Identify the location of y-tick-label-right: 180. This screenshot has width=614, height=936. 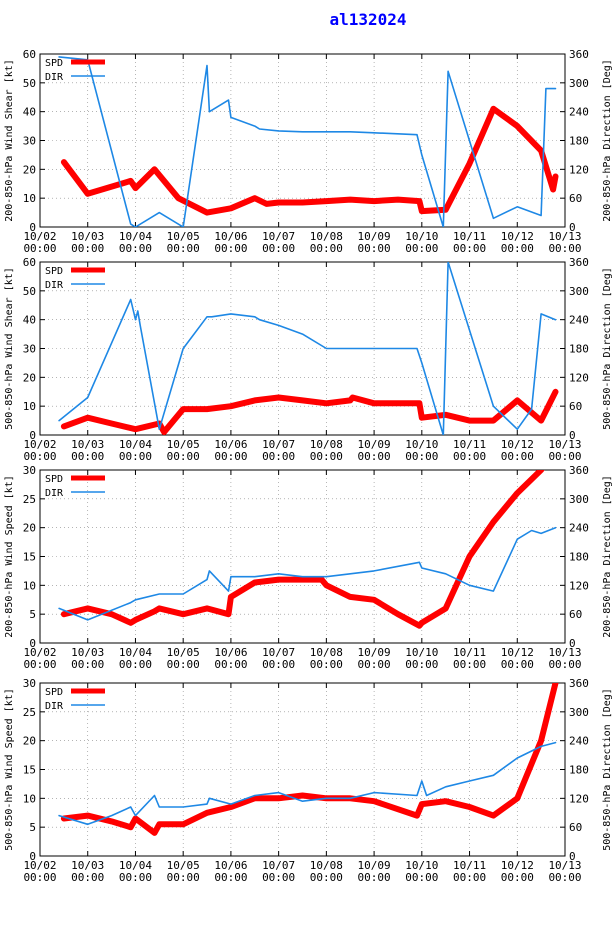
(579, 141).